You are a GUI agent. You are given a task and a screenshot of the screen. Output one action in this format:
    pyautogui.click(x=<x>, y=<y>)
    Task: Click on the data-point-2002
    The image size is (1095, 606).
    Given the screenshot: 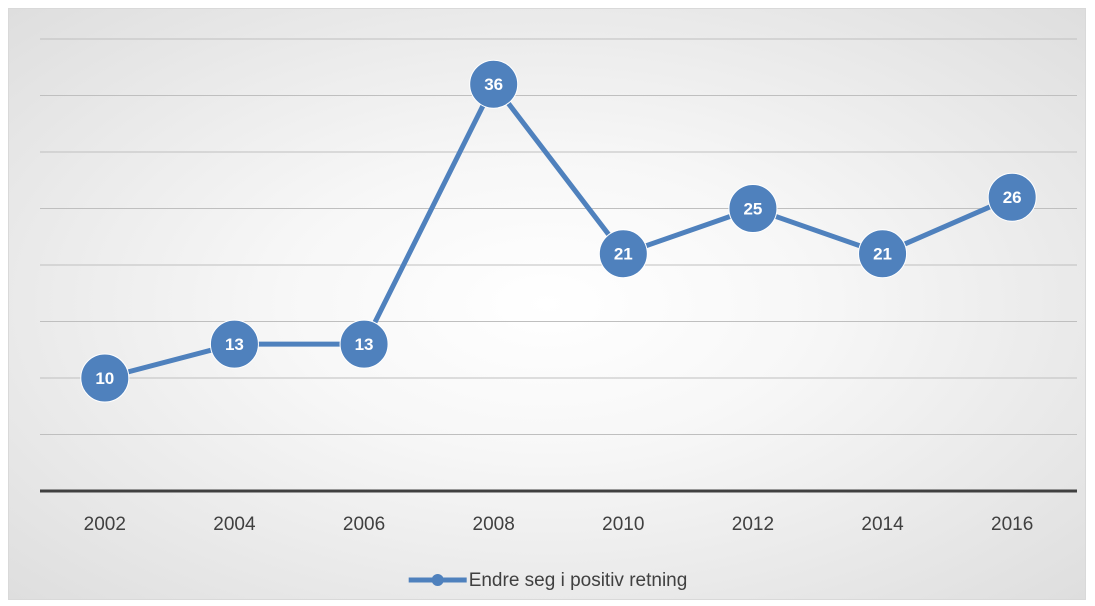 What is the action you would take?
    pyautogui.click(x=105, y=378)
    